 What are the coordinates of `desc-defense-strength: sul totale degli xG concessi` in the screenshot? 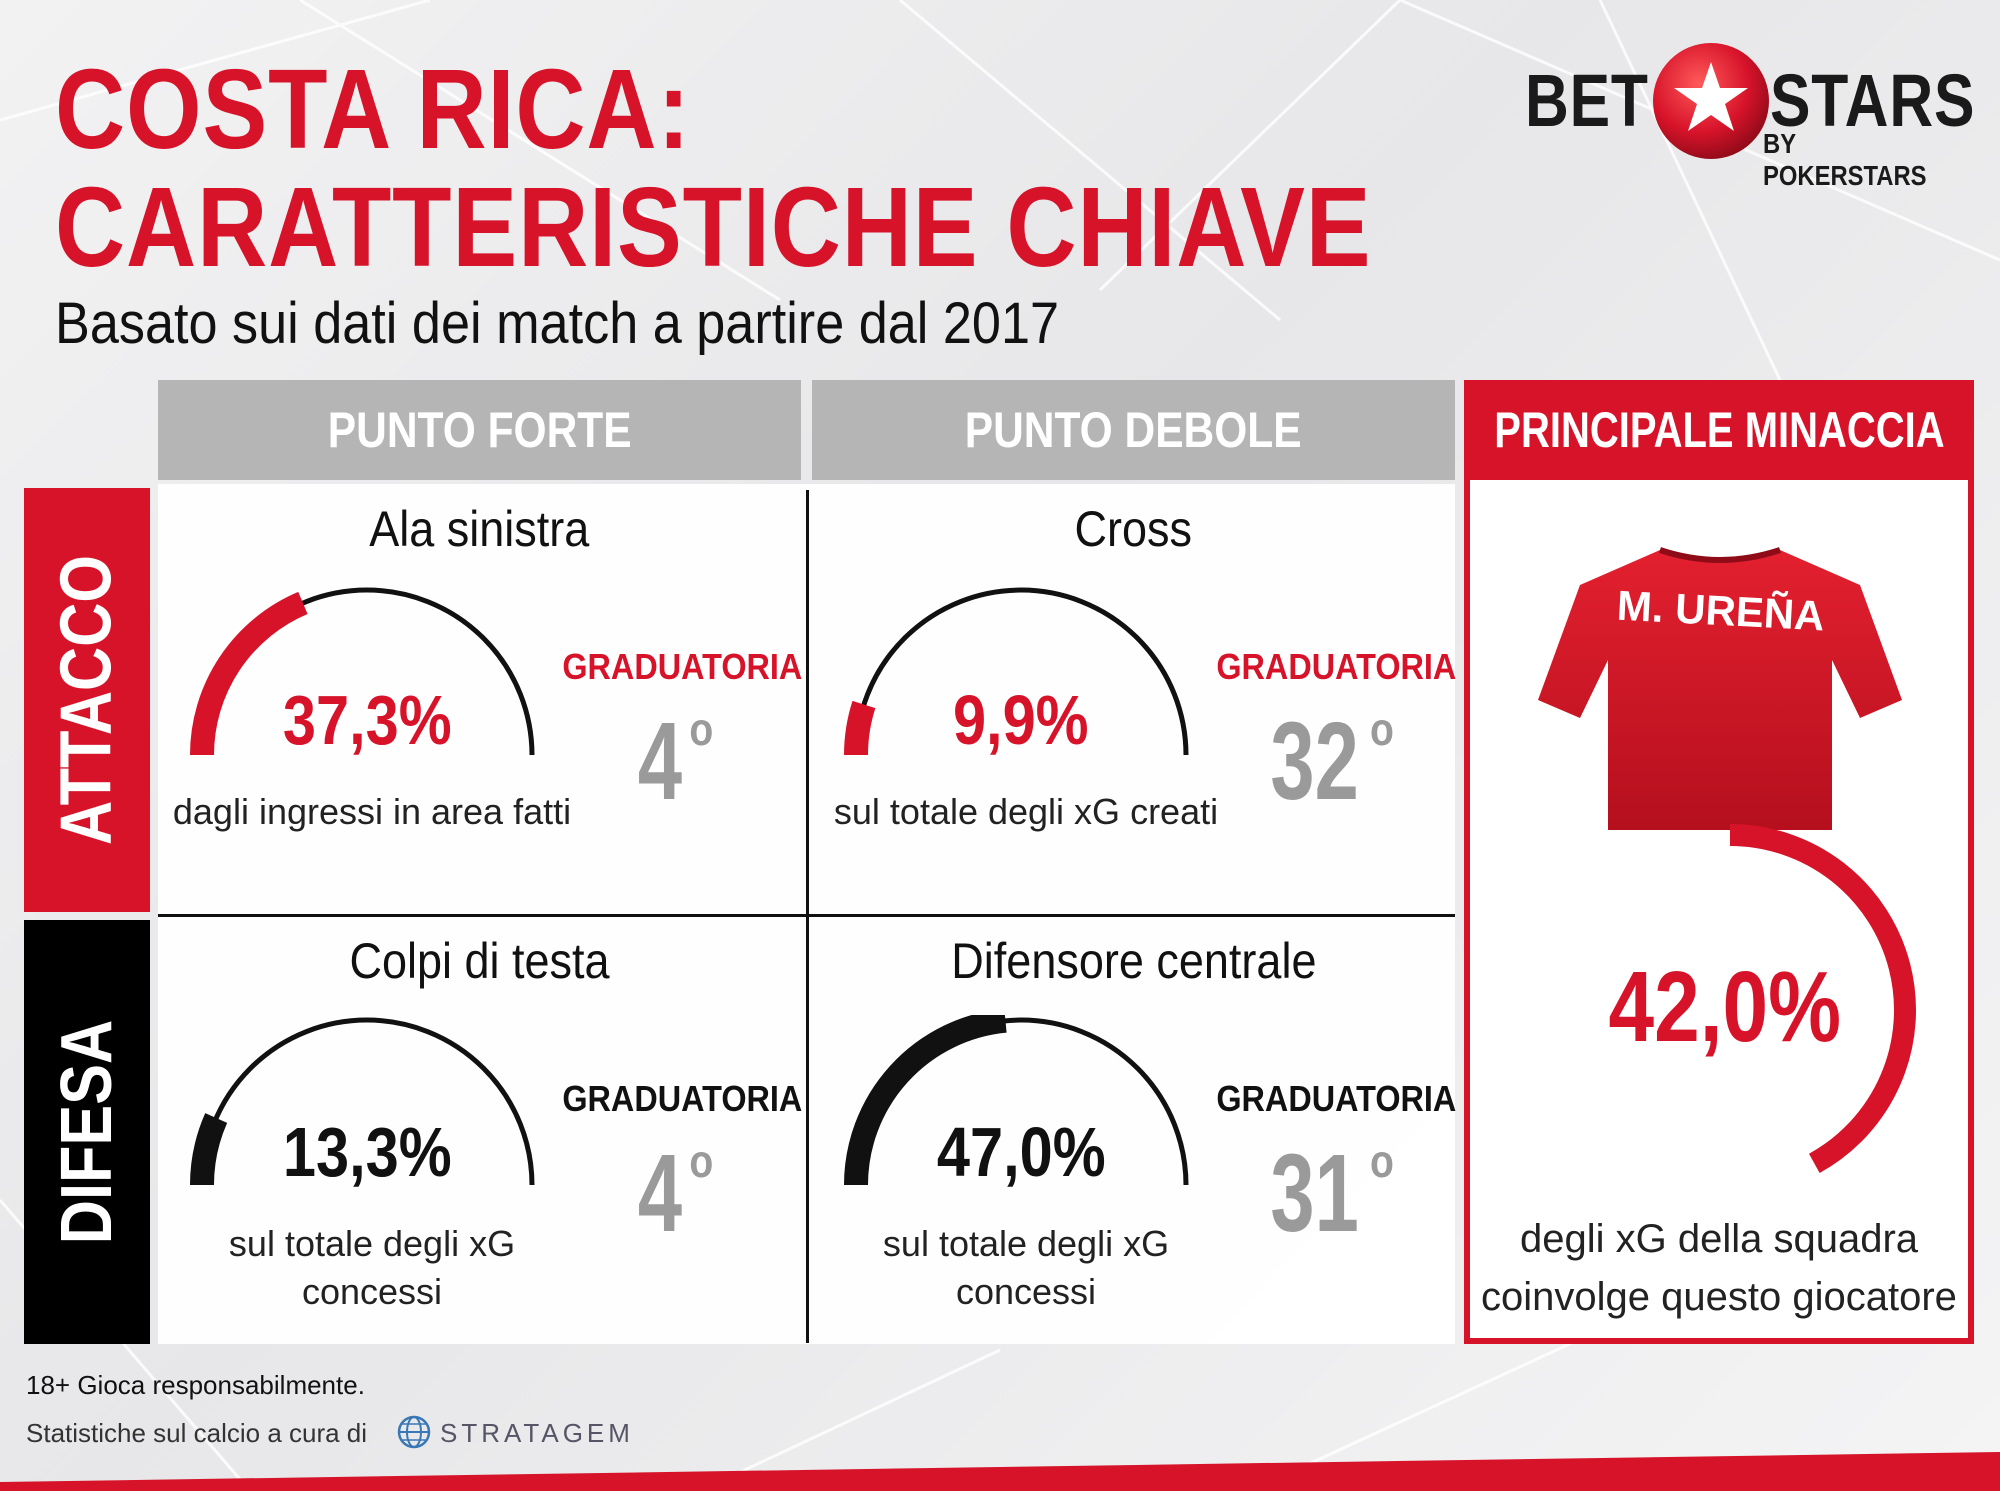 It's located at (372, 1267).